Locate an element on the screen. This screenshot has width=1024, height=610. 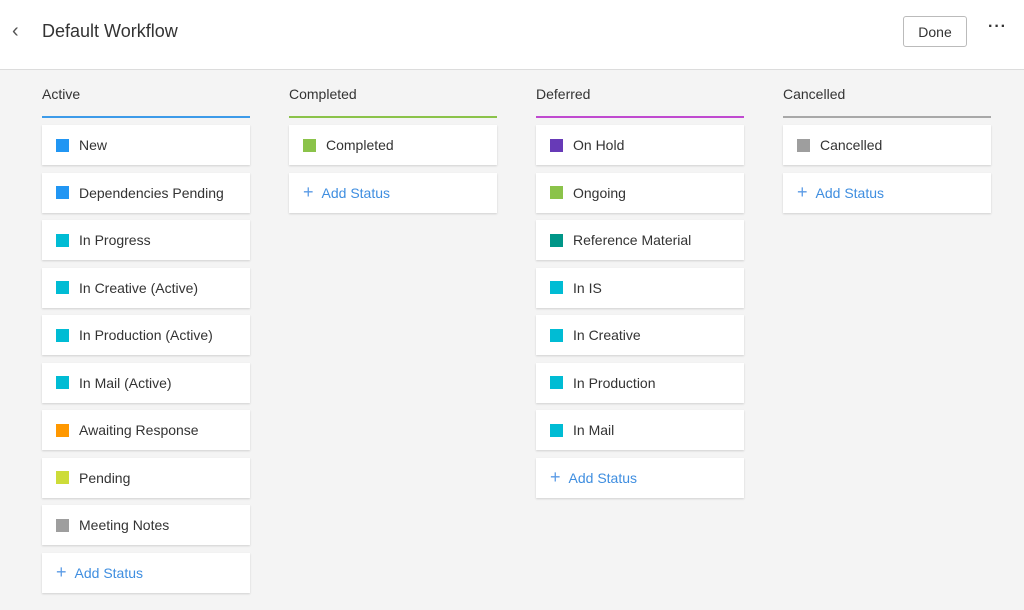
status-label: In IS is located at coordinates (587, 287).